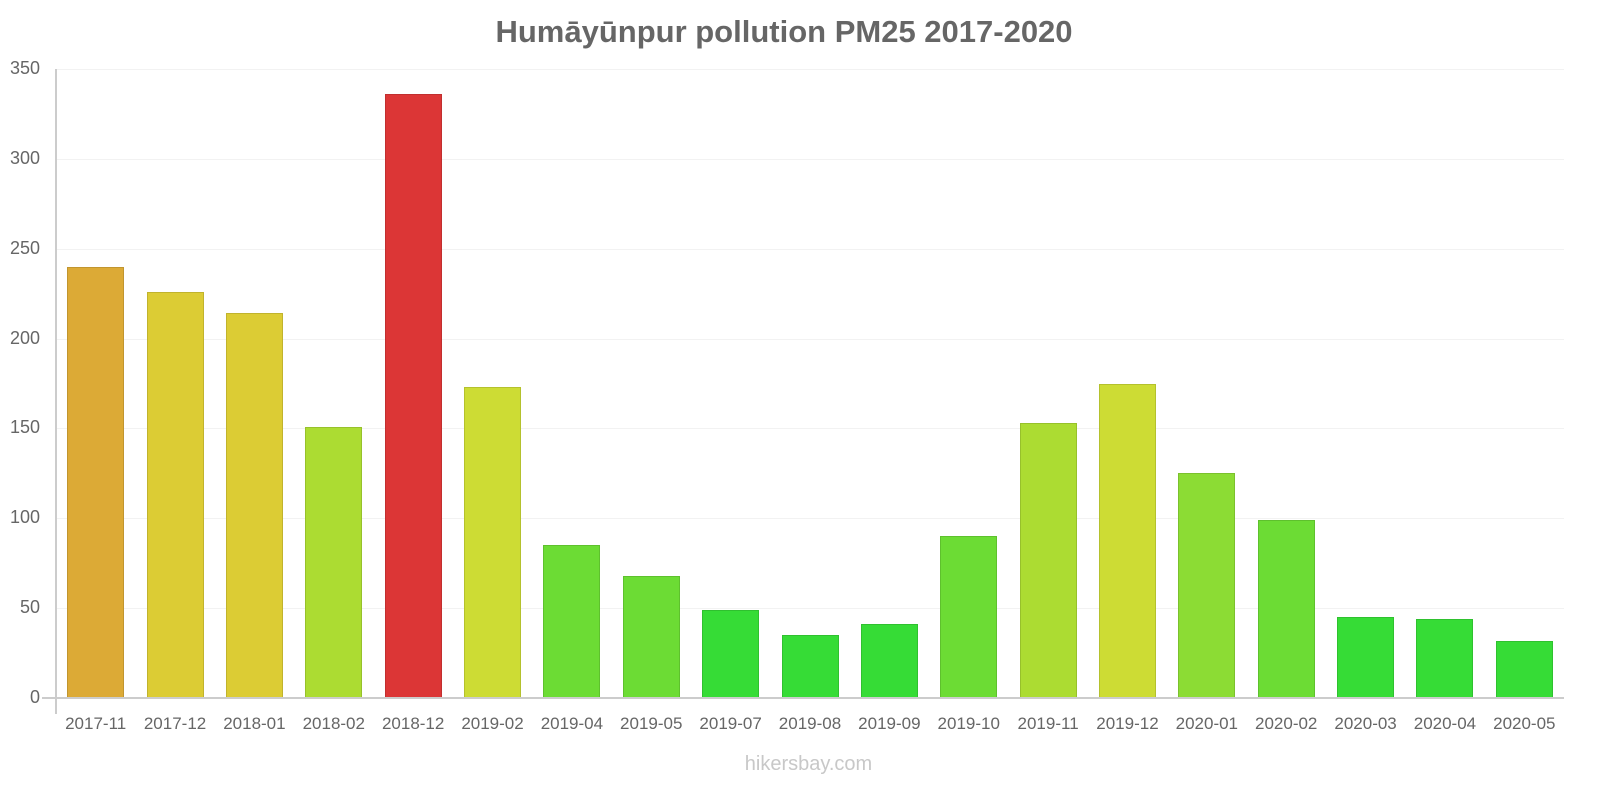  I want to click on y-tick-label: 350, so click(24, 68).